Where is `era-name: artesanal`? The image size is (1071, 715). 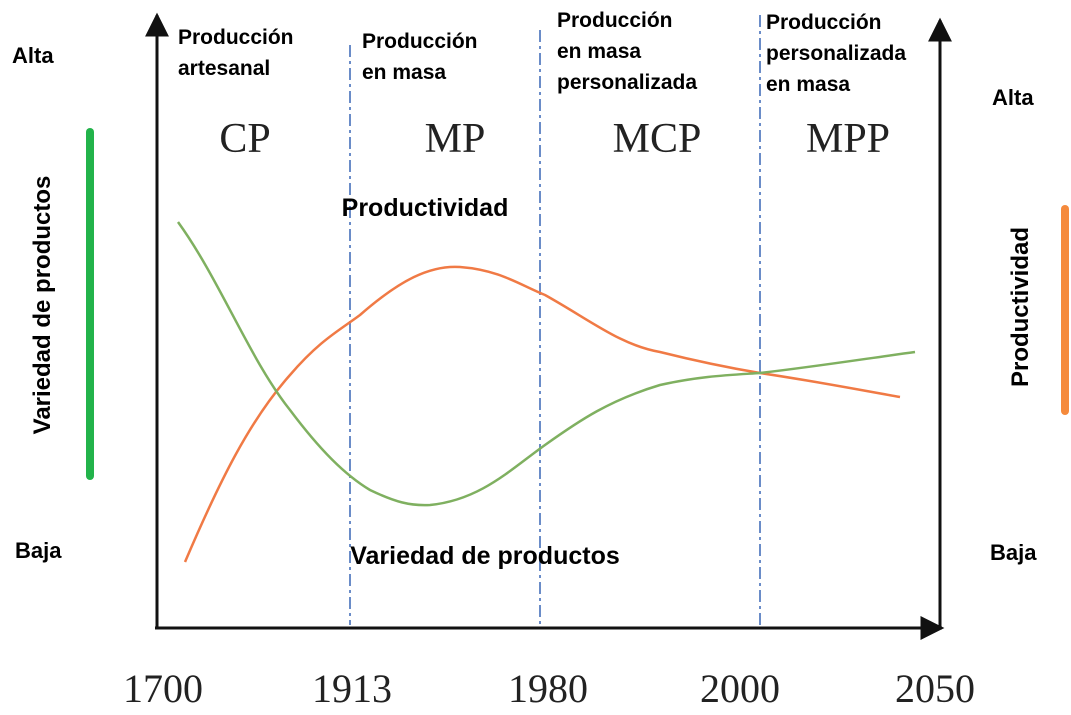 era-name: artesanal is located at coordinates (224, 68).